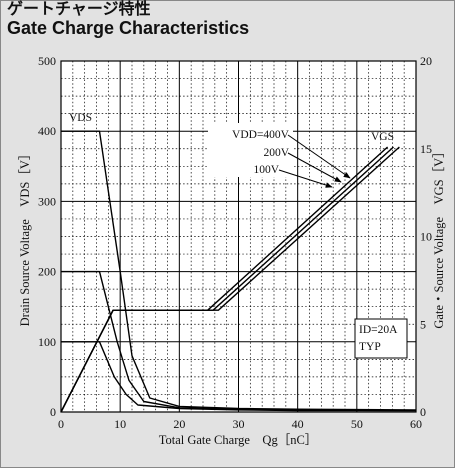 Image resolution: width=455 pixels, height=468 pixels. I want to click on annotation-box, so click(250, 150).